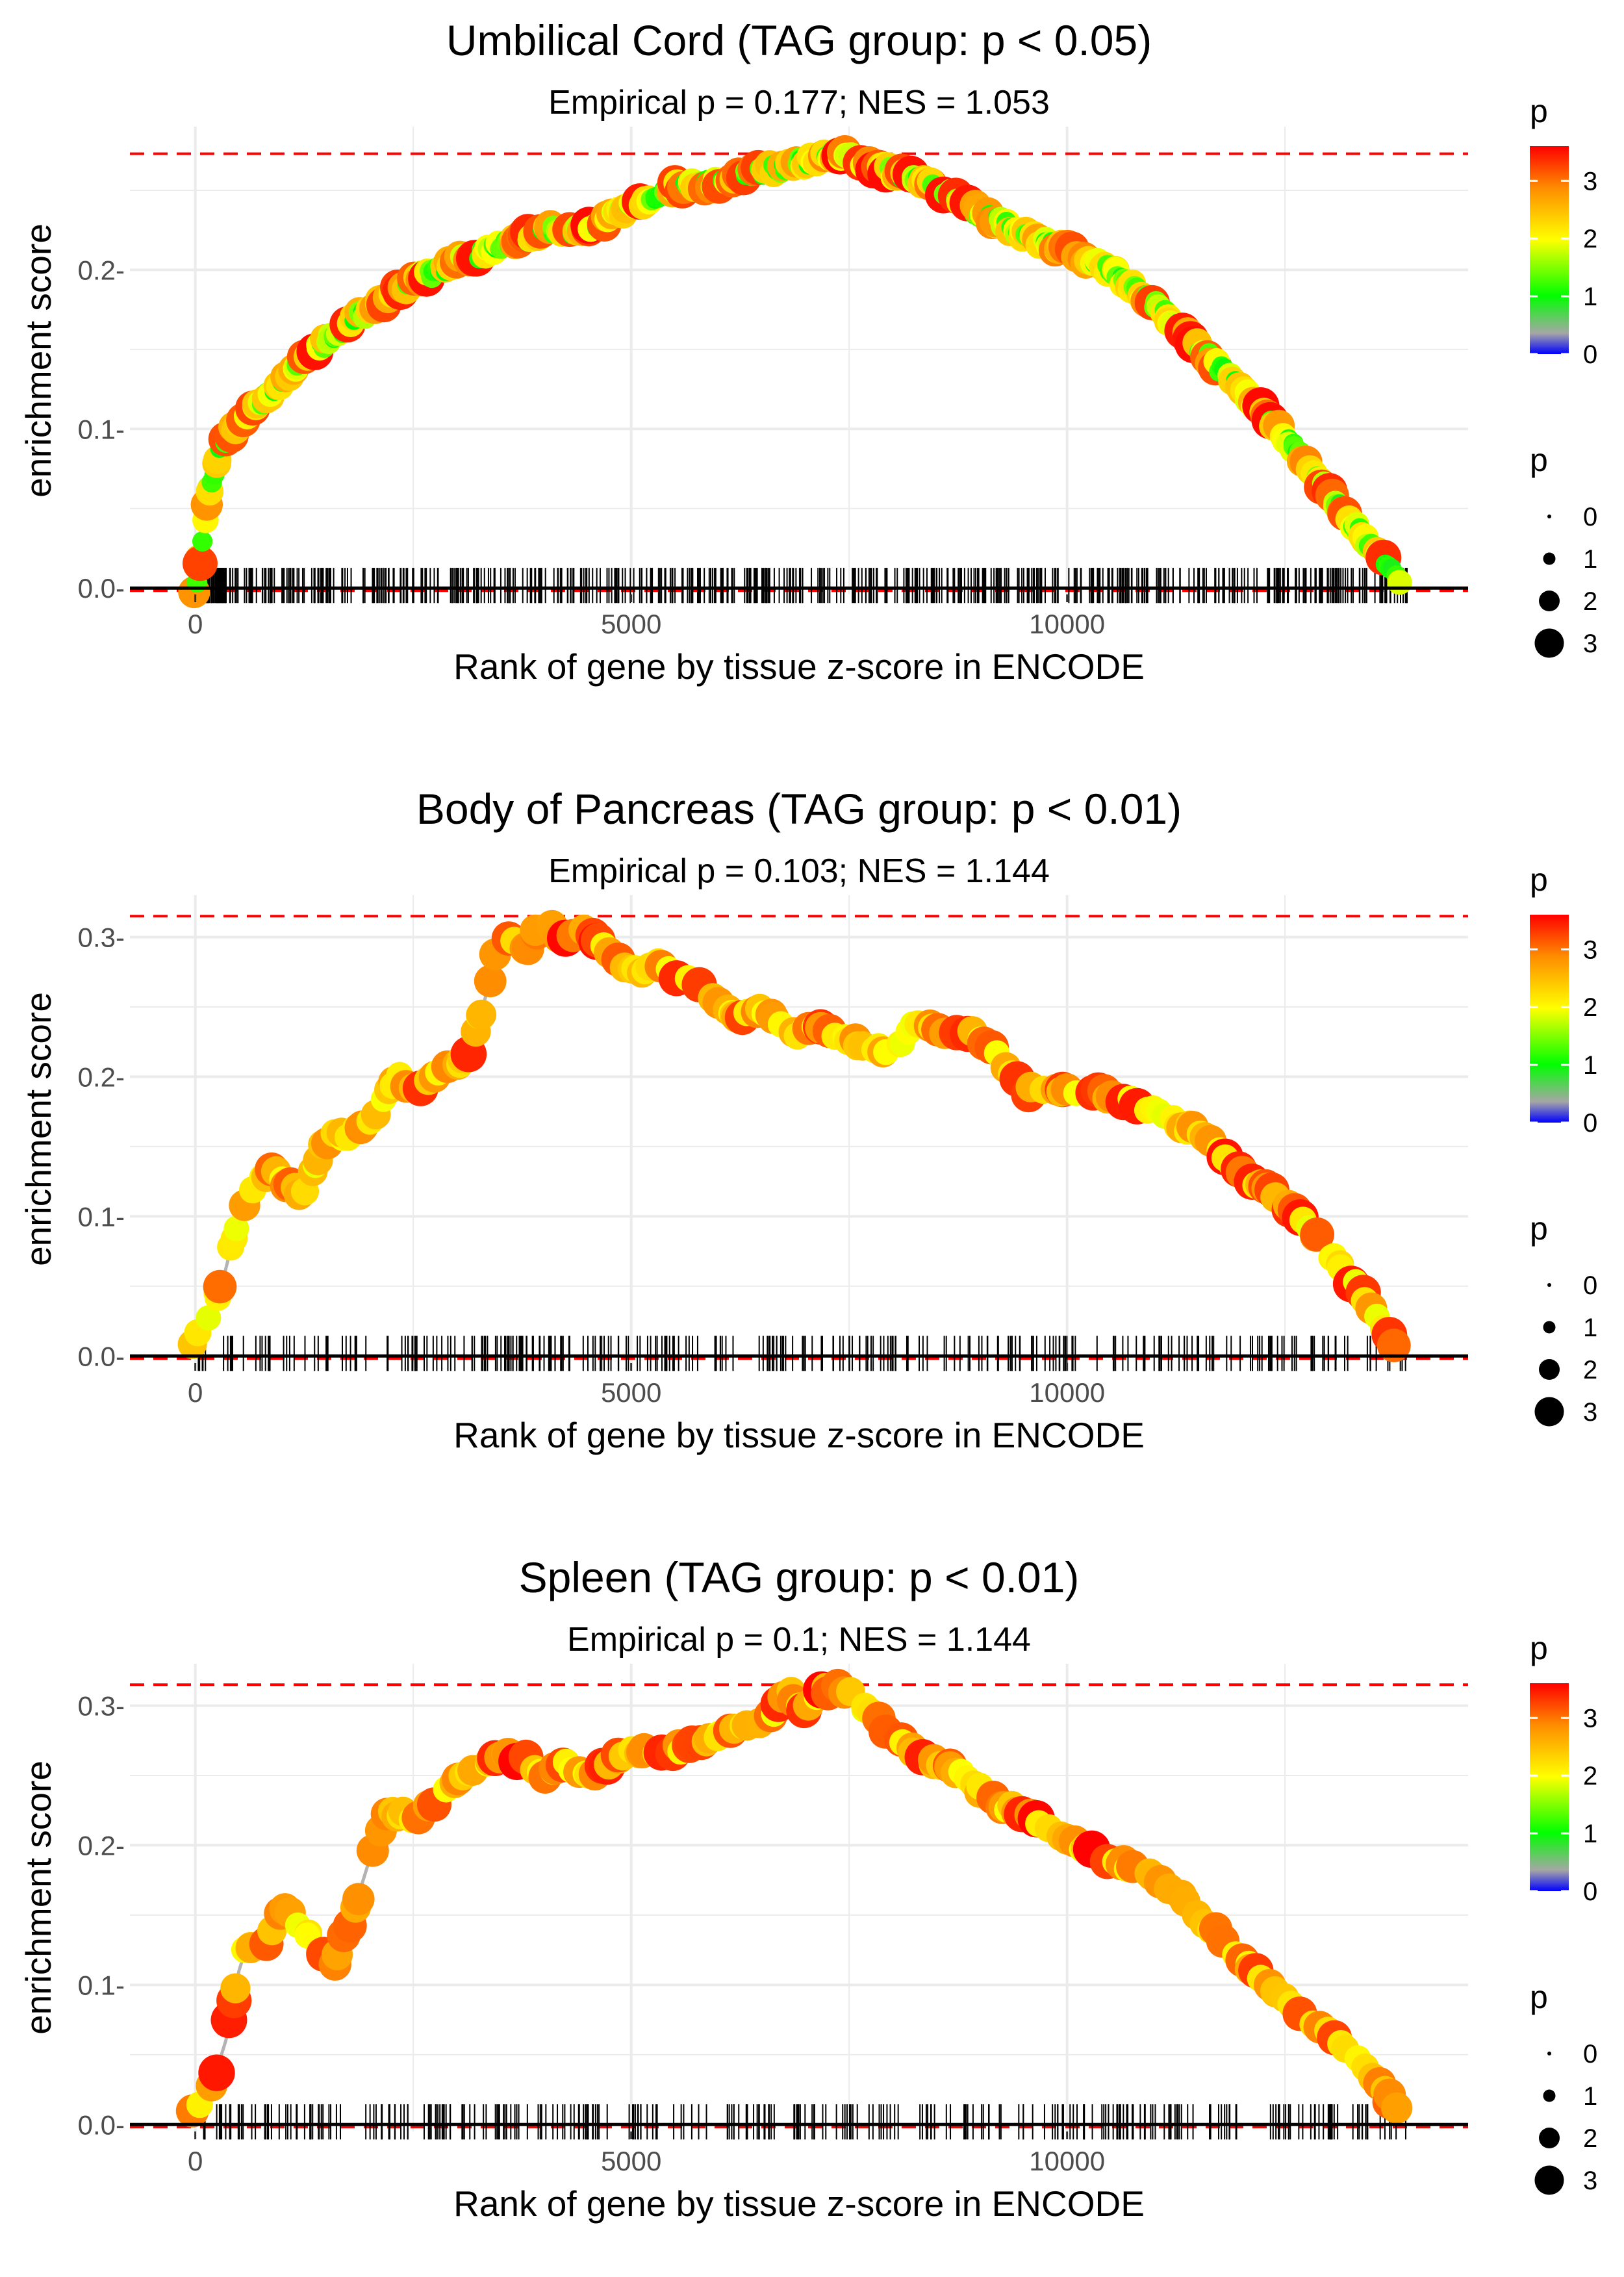  I want to click on chart-subtitle: Empirical p = 0.103; NES = 1.144, so click(799, 871).